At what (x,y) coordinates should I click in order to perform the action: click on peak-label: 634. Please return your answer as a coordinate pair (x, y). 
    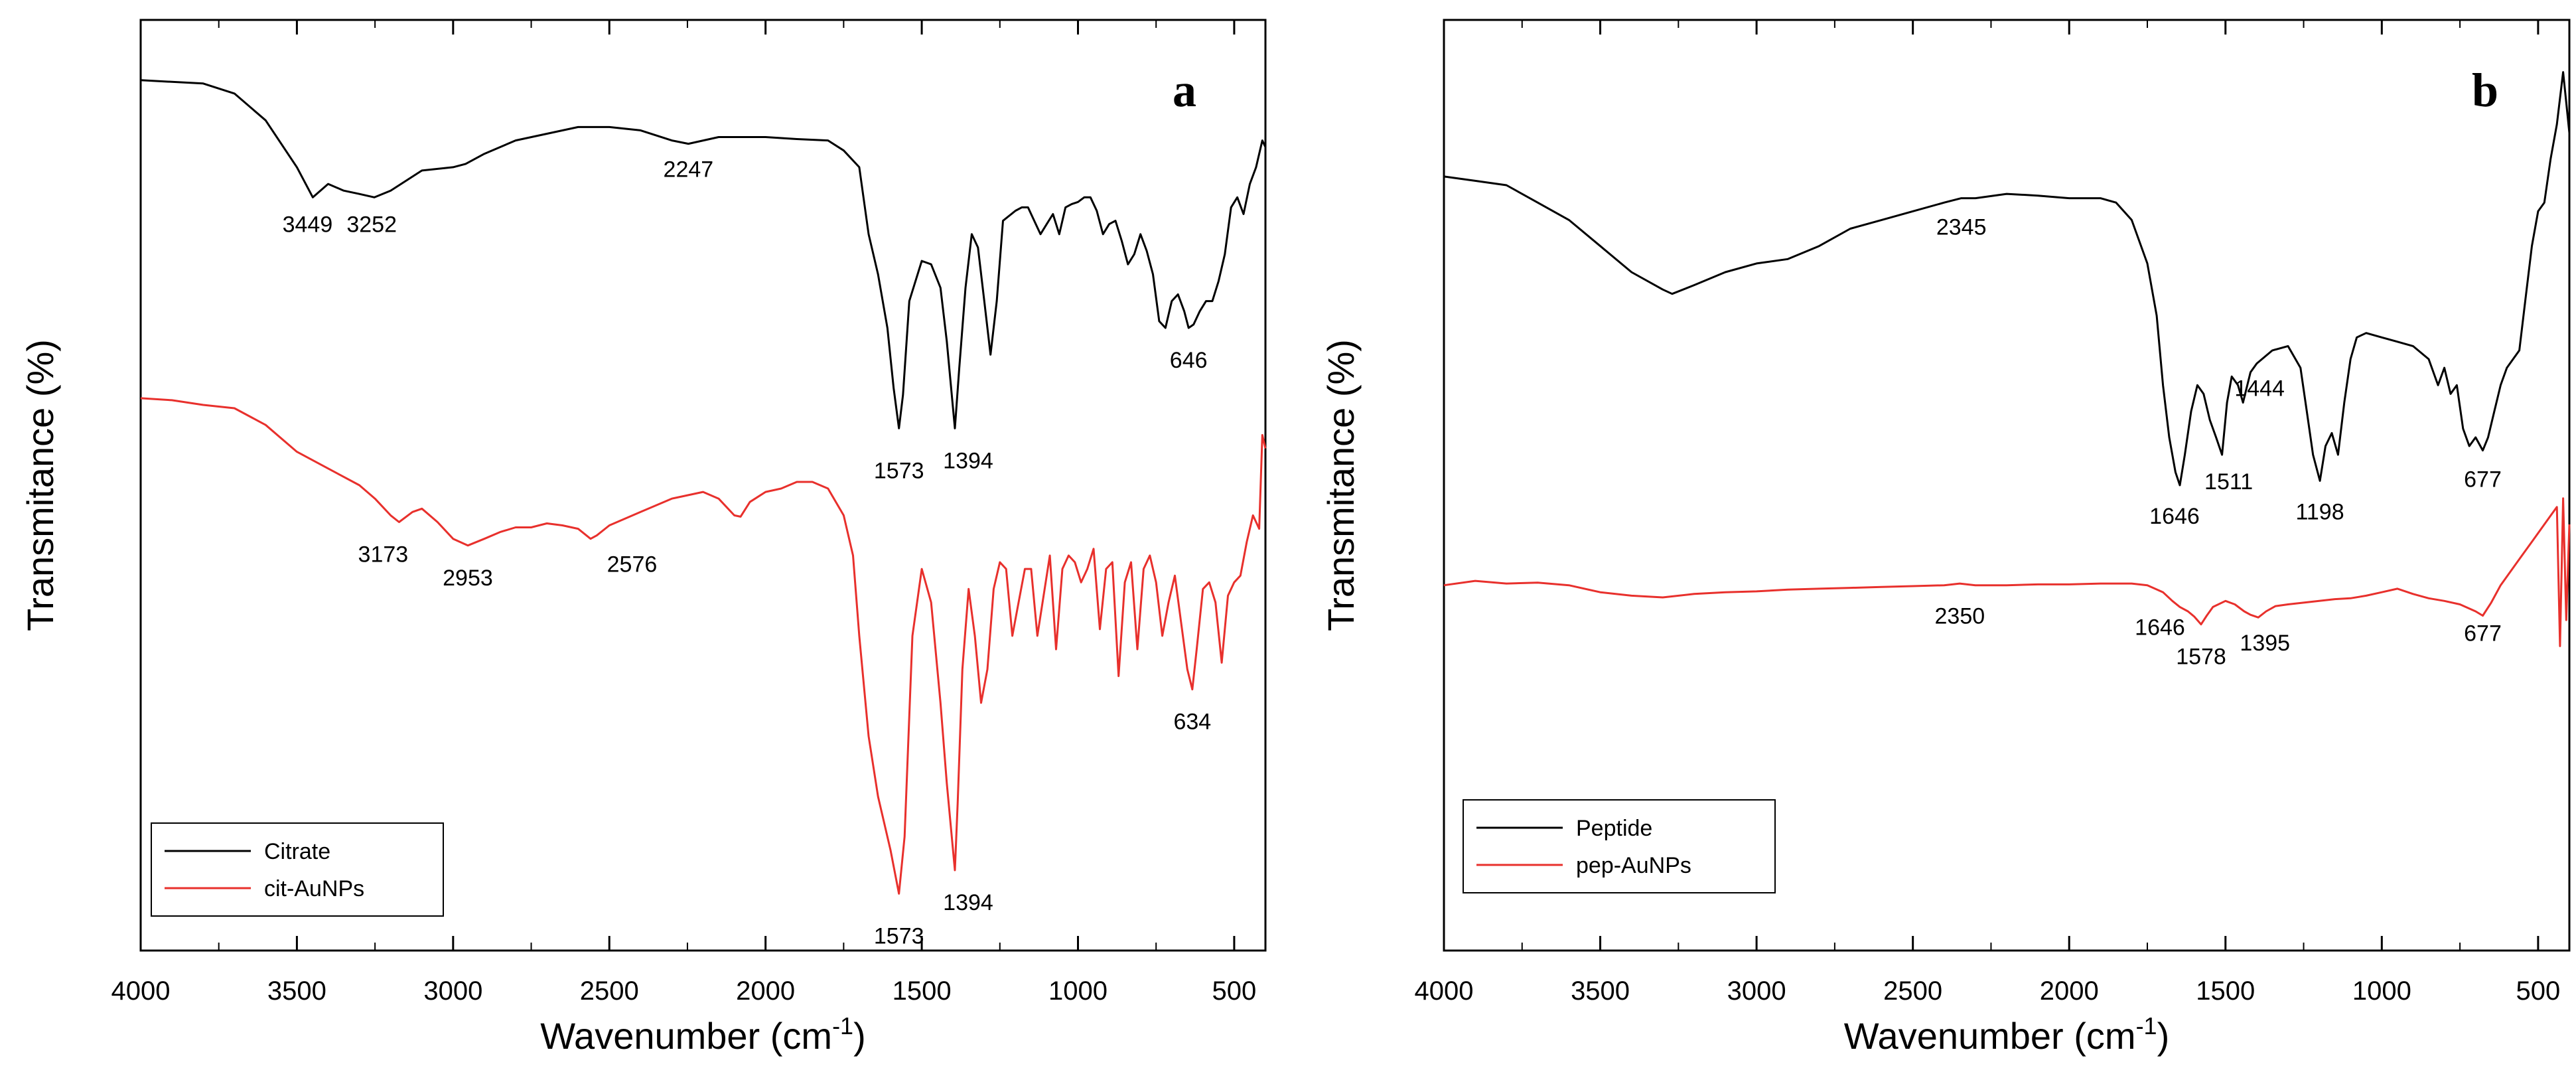
    Looking at the image, I should click on (1192, 722).